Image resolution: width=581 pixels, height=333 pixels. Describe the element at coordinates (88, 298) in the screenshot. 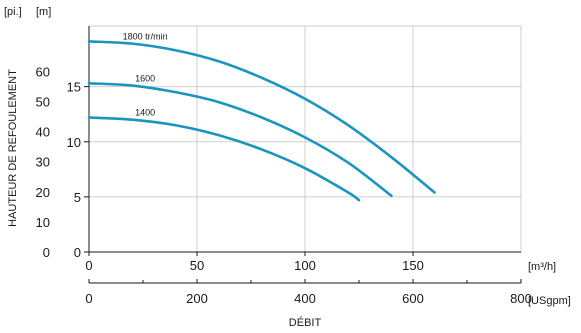

I see `x-secondary-tick-label: 0` at that location.